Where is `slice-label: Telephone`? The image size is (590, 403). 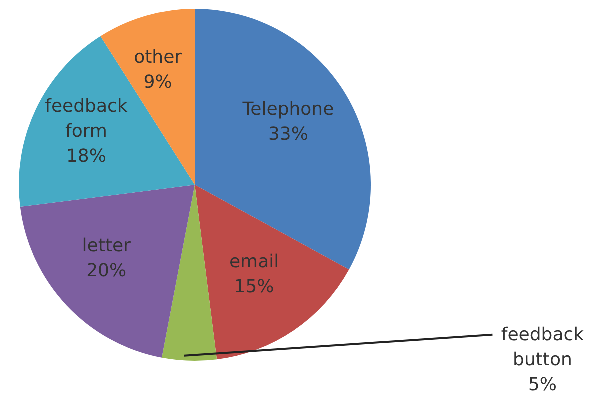
slice-label: Telephone is located at coordinates (288, 109).